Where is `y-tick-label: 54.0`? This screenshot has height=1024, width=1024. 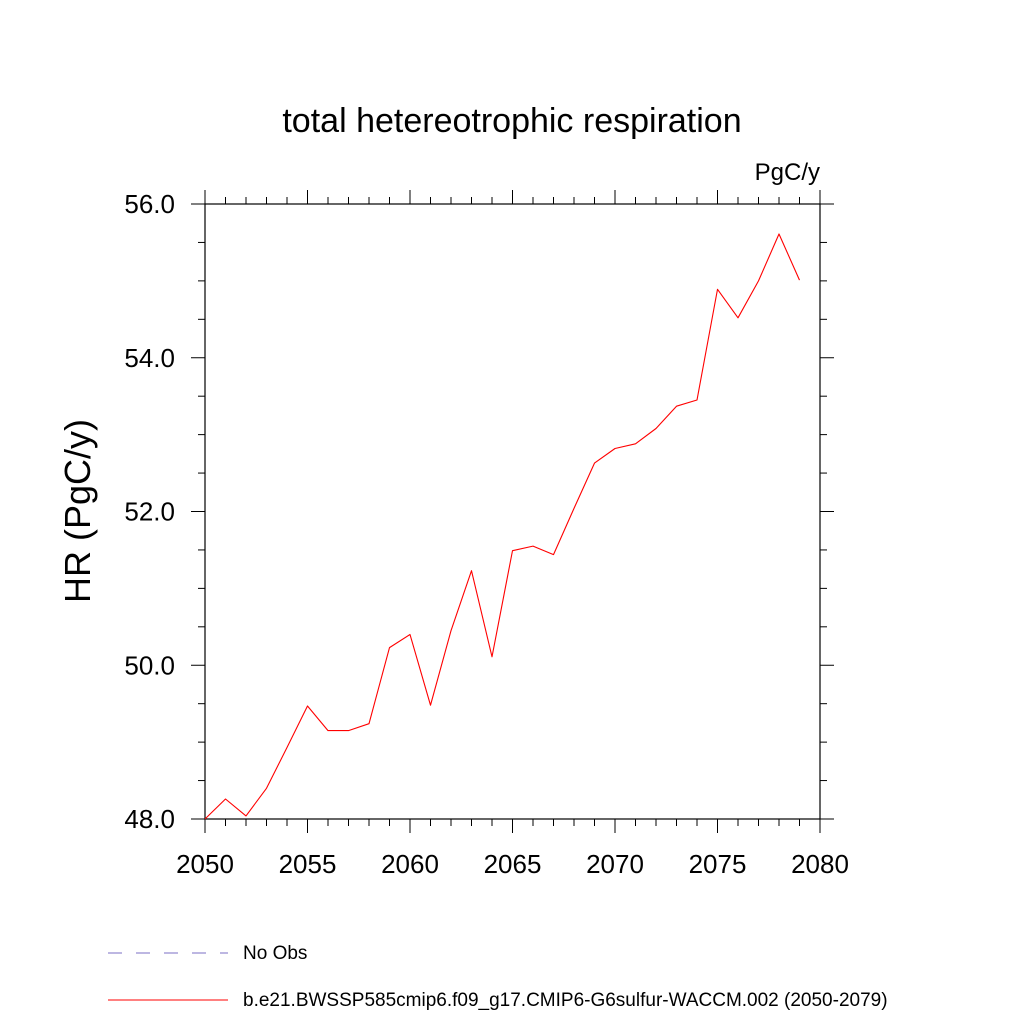
y-tick-label: 54.0 is located at coordinates (149, 358).